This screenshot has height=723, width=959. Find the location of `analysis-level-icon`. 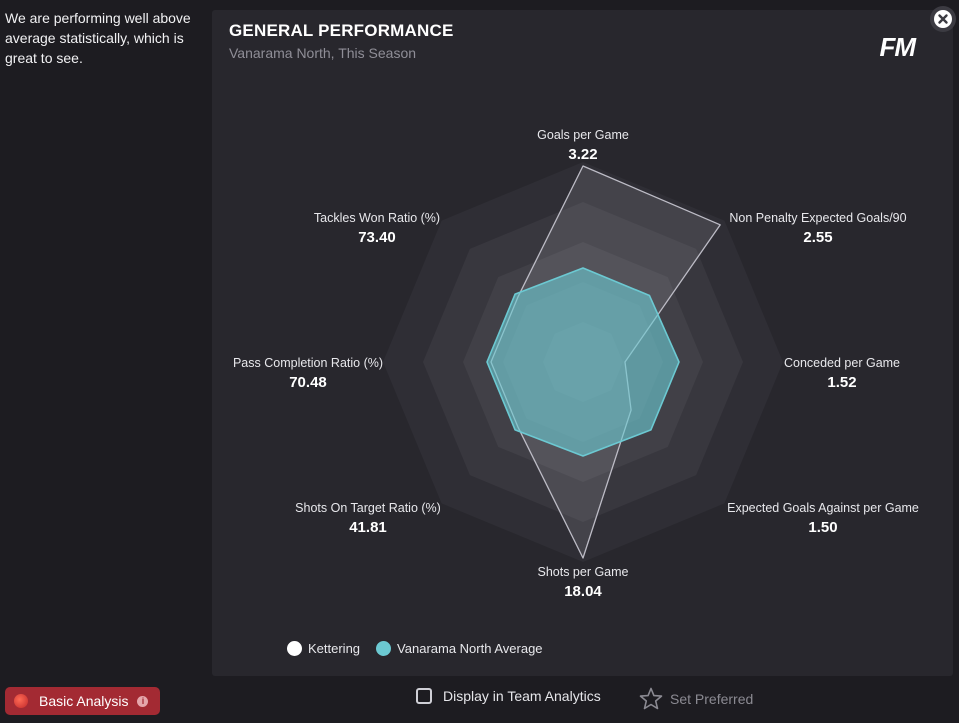

analysis-level-icon is located at coordinates (21, 701).